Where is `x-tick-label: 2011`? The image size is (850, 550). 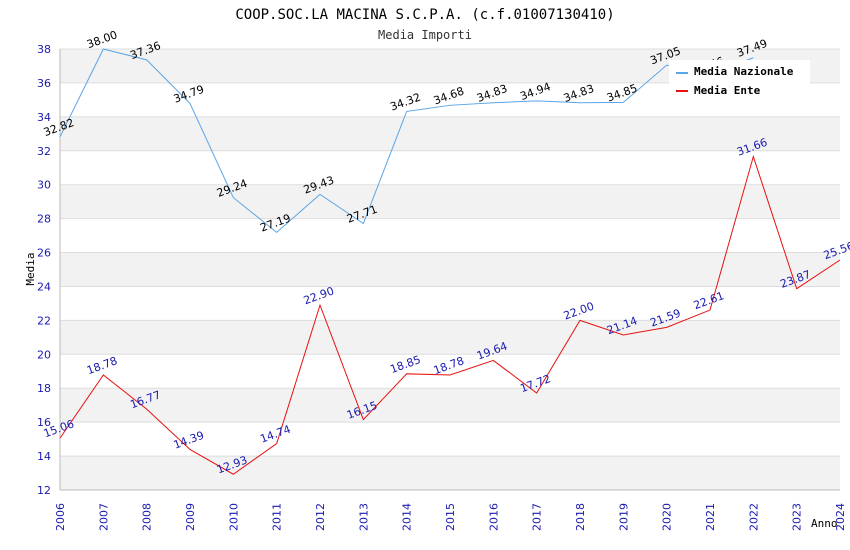
x-tick-label: 2011 is located at coordinates (277, 517).